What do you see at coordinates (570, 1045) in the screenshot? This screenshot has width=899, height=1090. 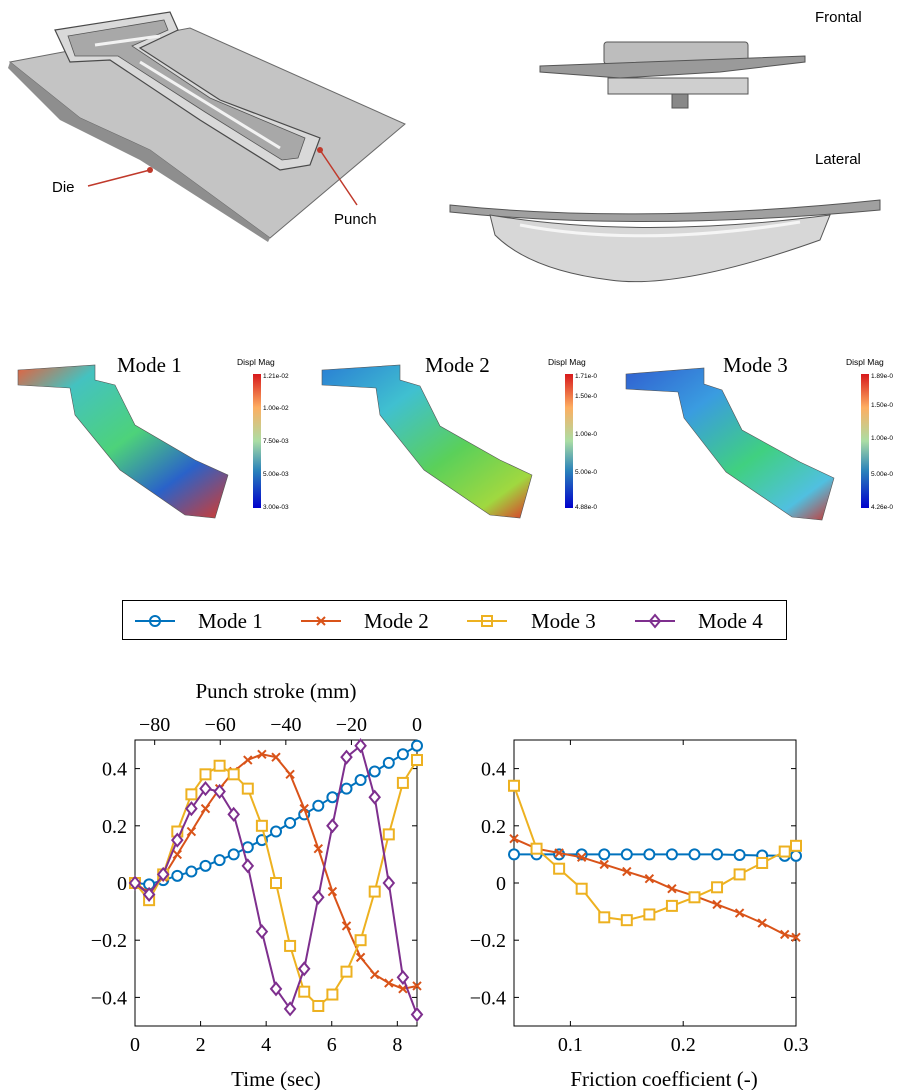 I see `x-tick-label: 0.1` at bounding box center [570, 1045].